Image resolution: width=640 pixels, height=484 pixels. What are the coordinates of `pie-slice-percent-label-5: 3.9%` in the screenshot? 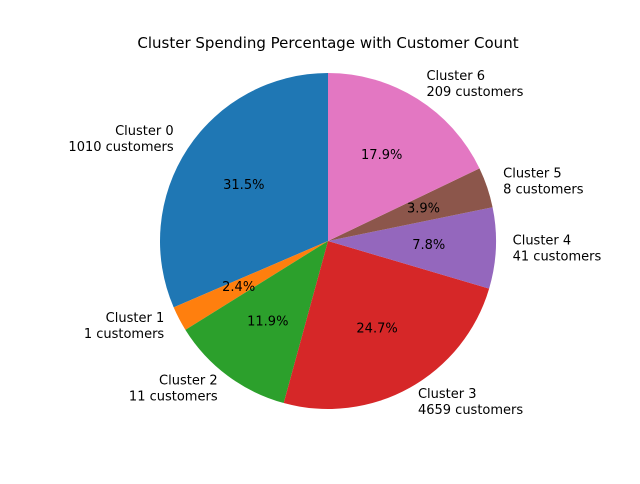 It's located at (423, 208).